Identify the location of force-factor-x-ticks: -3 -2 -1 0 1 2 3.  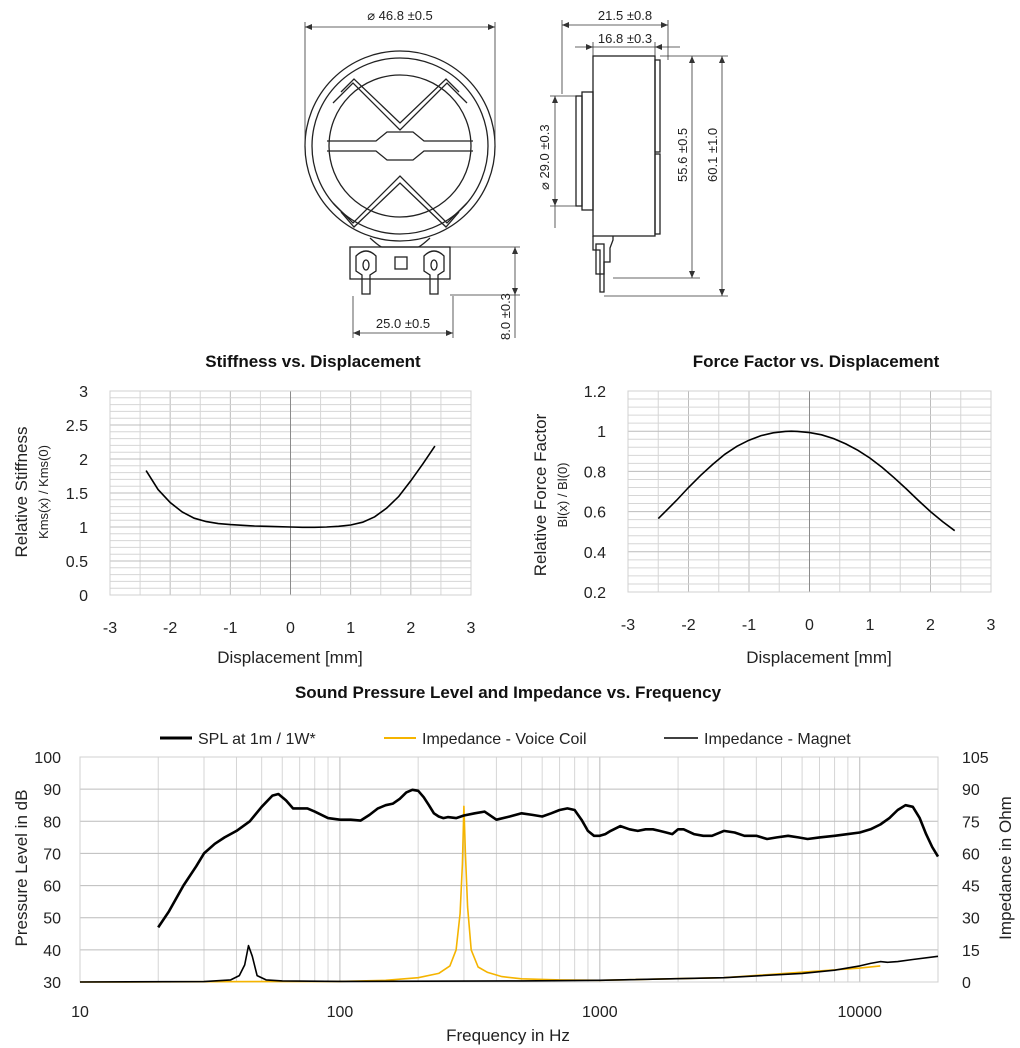
(808, 625).